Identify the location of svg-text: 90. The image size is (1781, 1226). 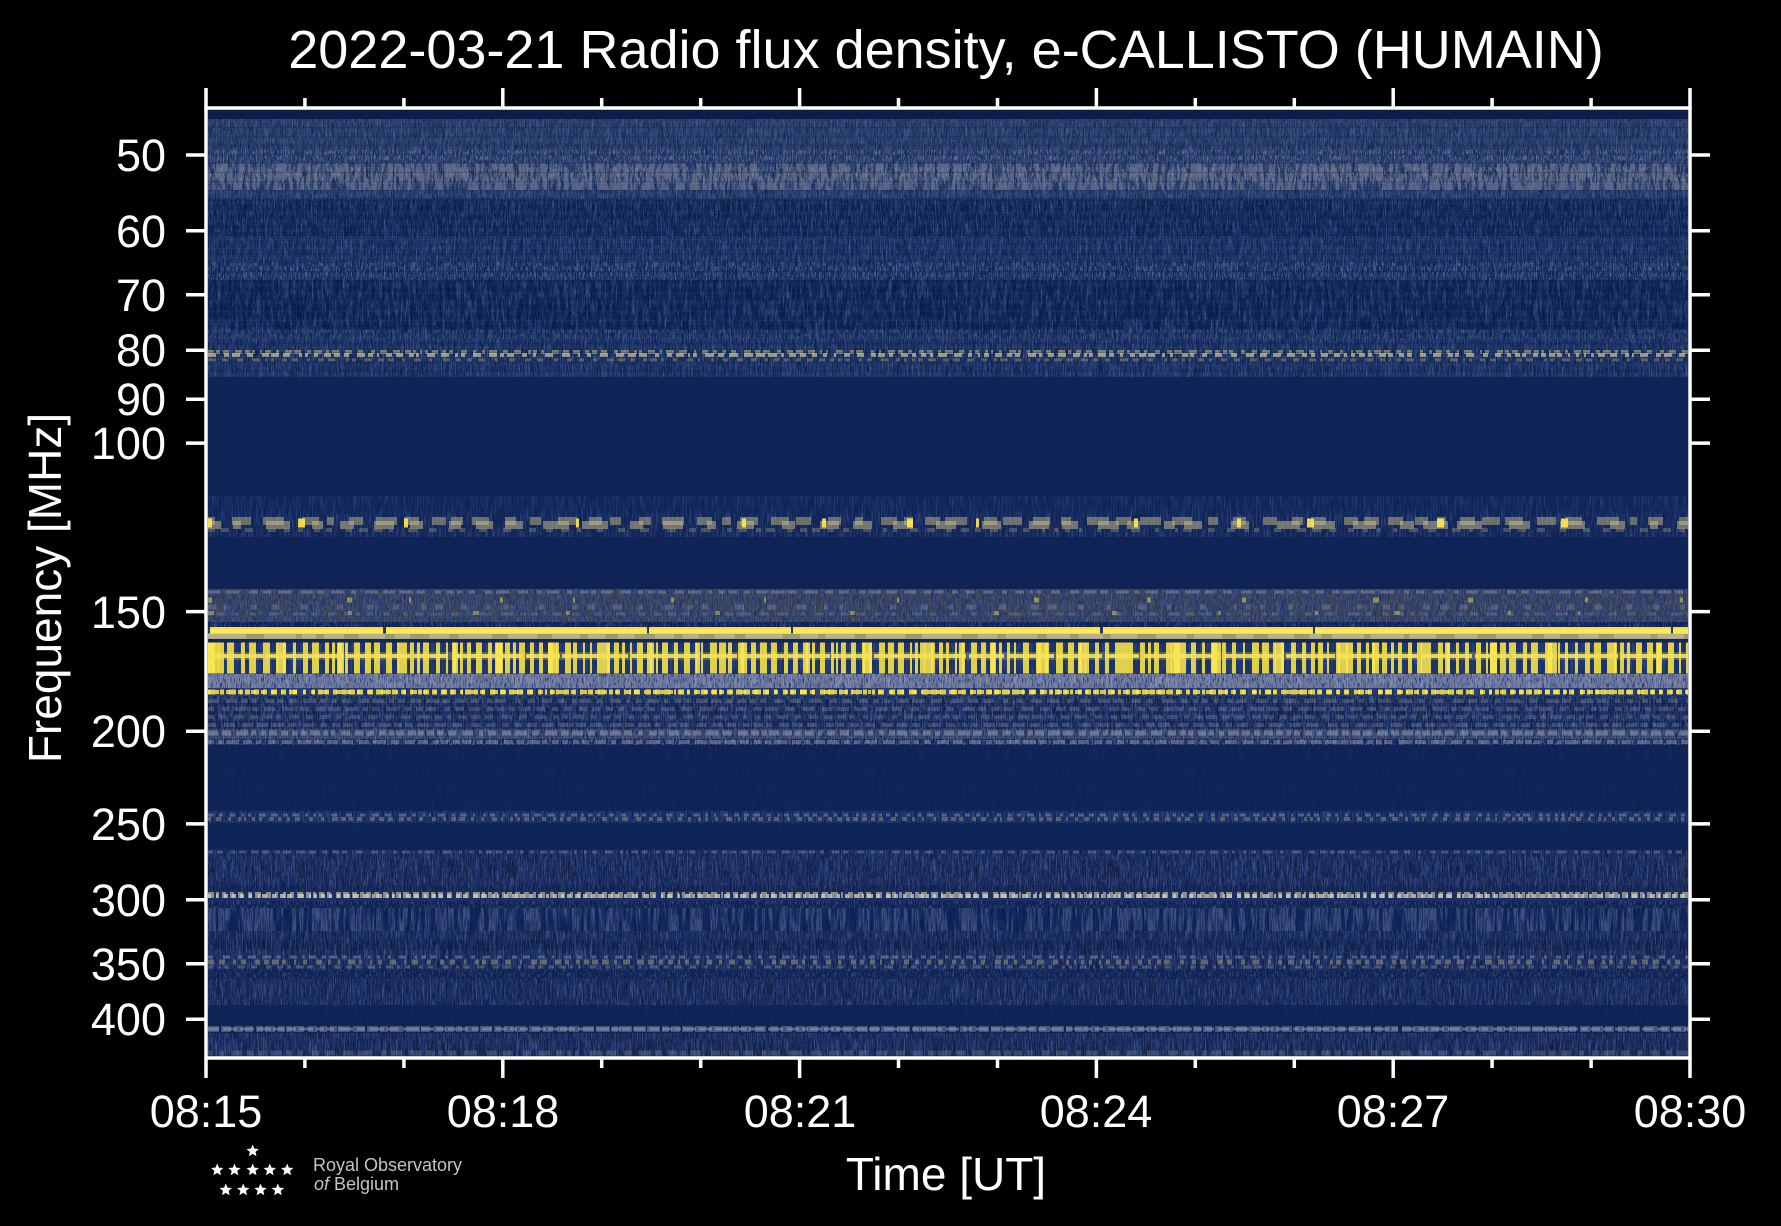
(141, 399).